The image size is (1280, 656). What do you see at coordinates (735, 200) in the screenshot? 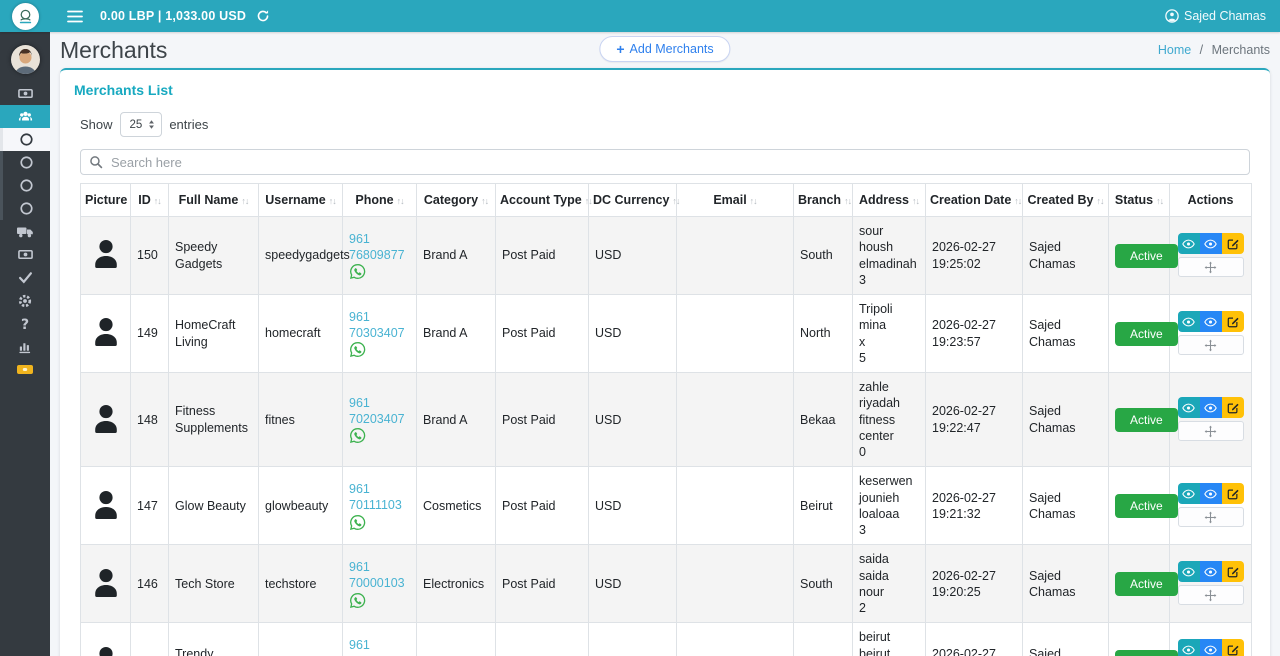
I see `col-email: Email ↑↓` at bounding box center [735, 200].